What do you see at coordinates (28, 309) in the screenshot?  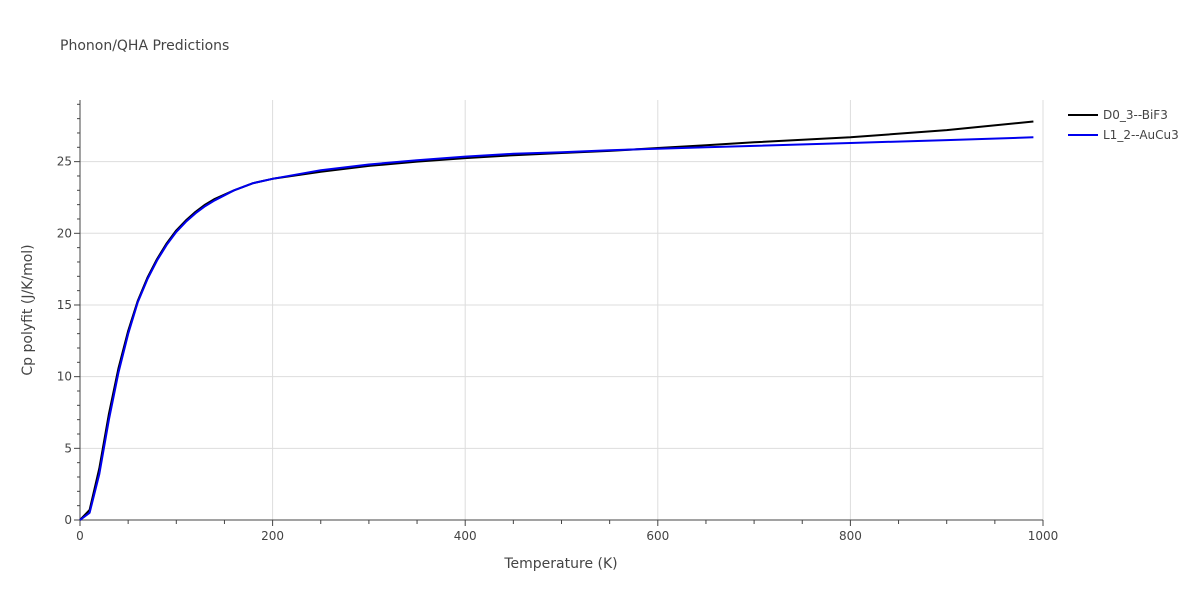 I see `y-axis-label: Cp polyfit (J/K/mol)` at bounding box center [28, 309].